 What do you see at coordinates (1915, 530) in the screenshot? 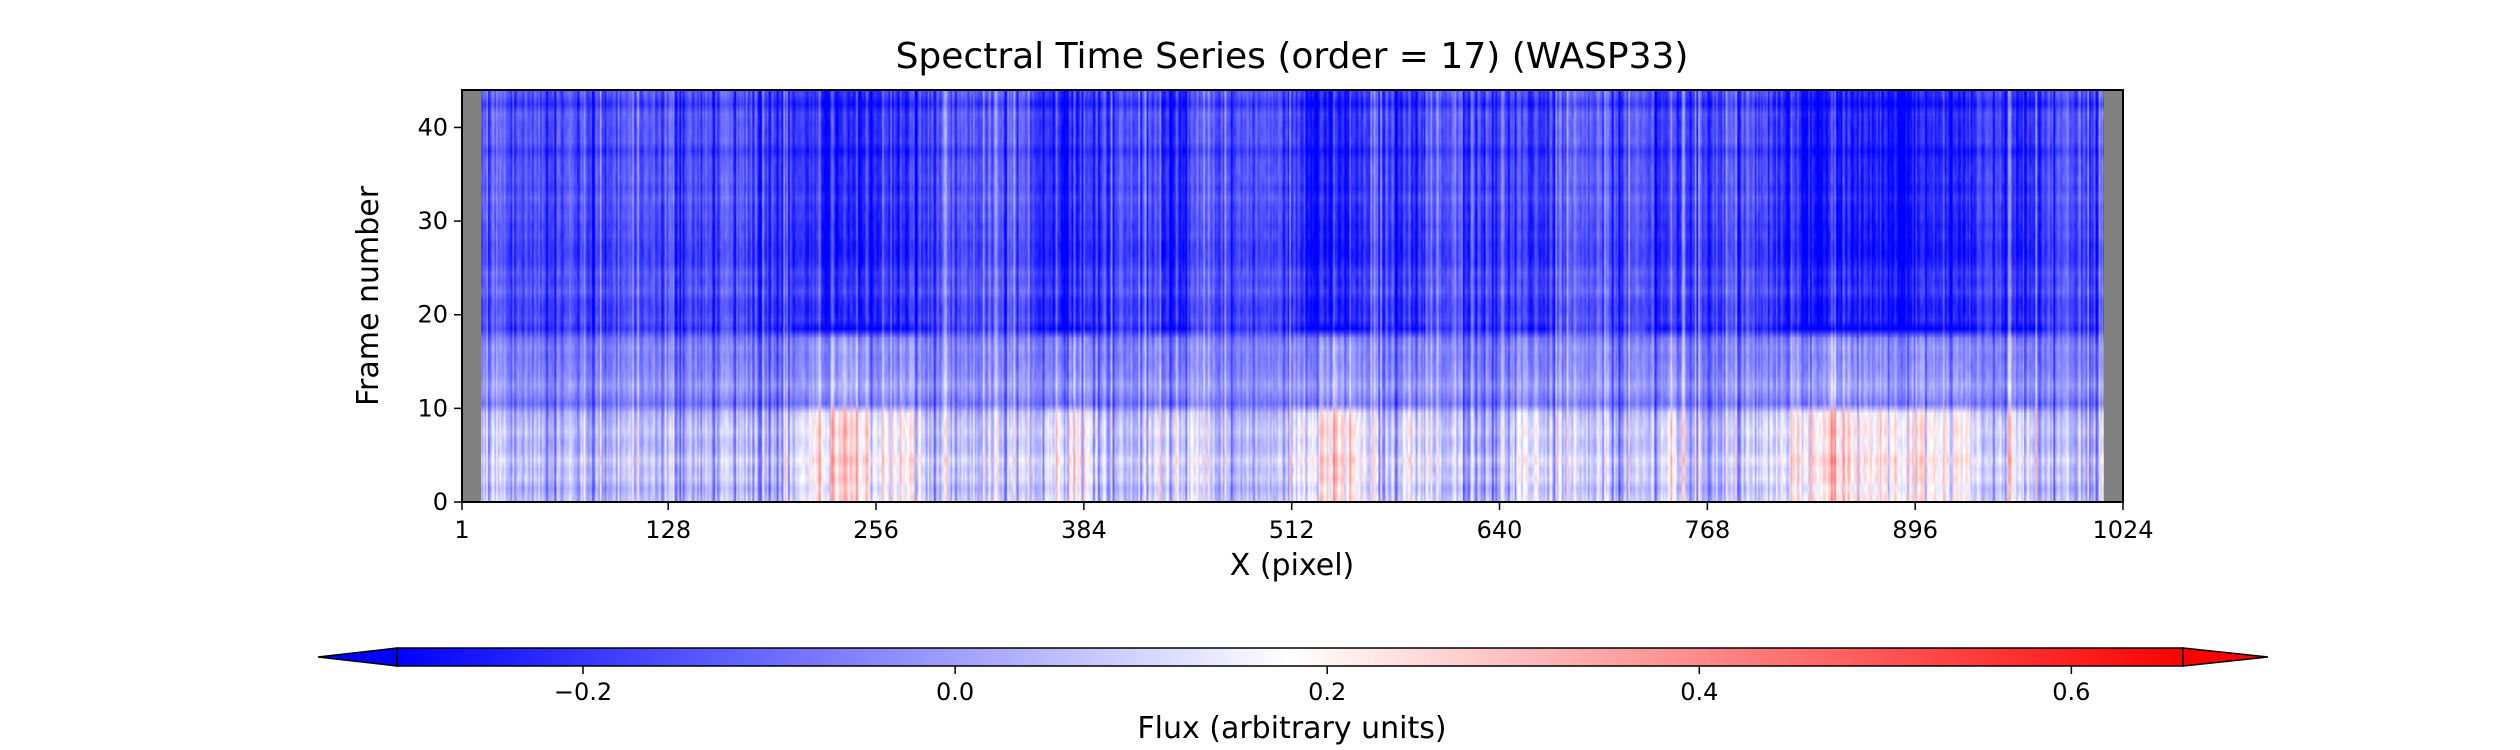
I see `x-tick-label: 896` at bounding box center [1915, 530].